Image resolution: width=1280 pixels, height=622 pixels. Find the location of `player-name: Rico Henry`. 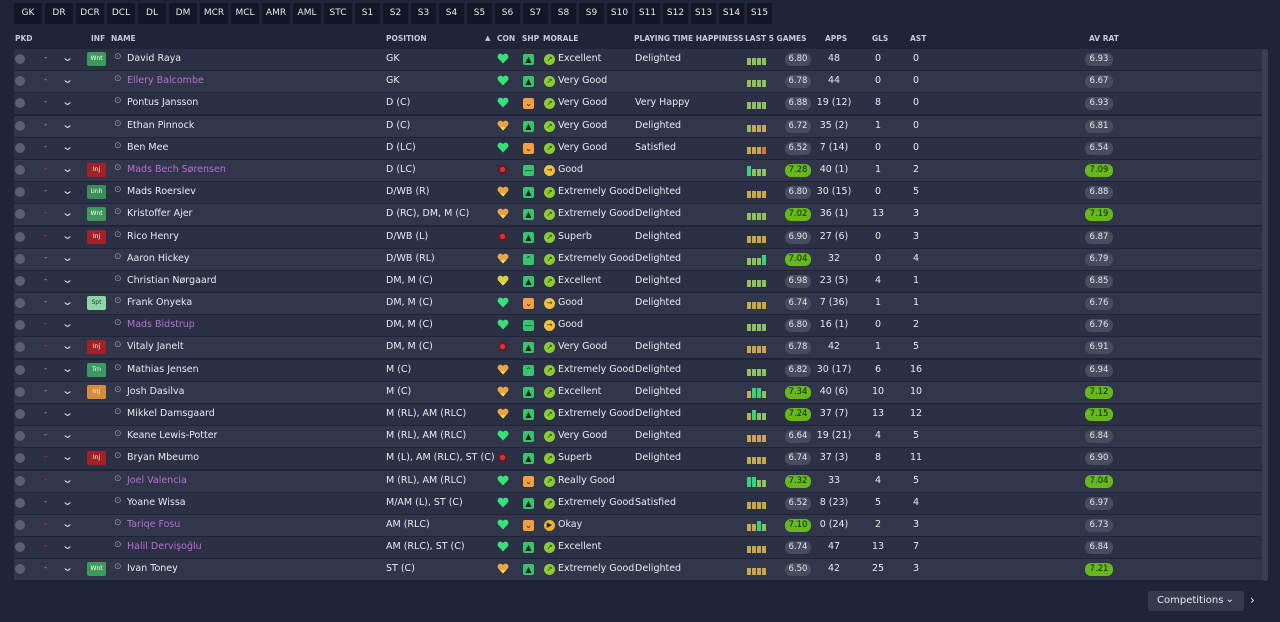

player-name: Rico Henry is located at coordinates (153, 236).